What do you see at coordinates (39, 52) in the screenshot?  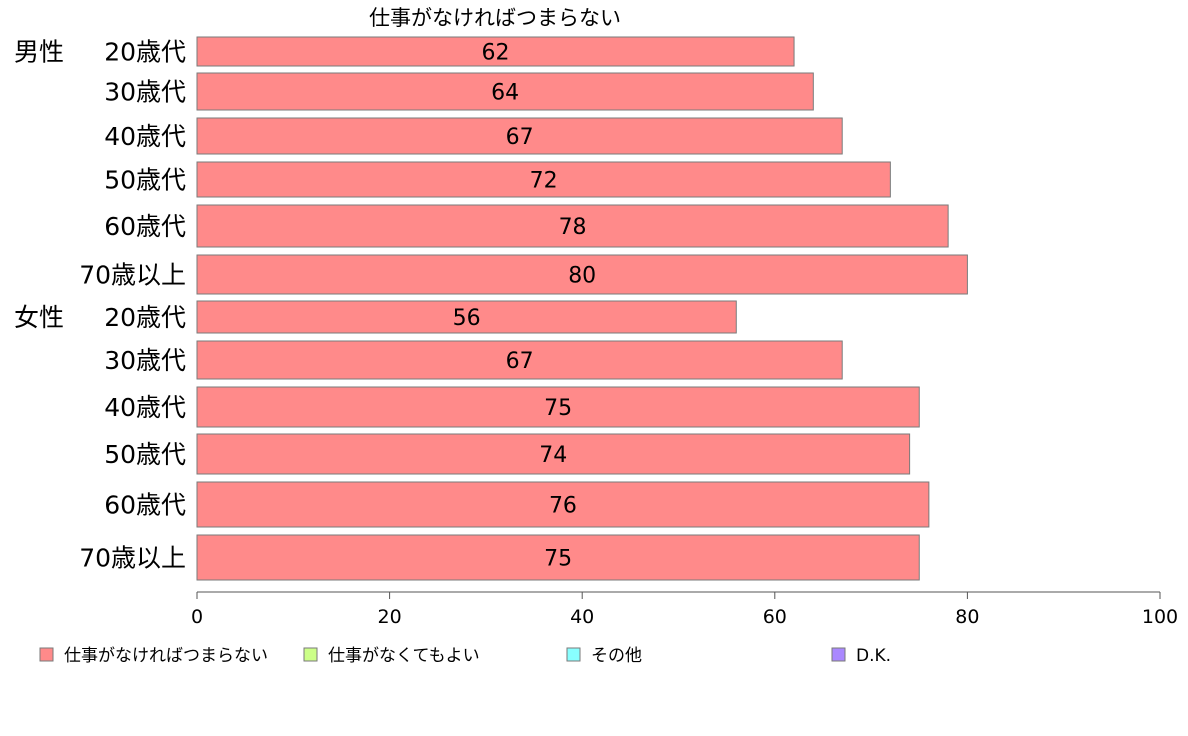 I see `group-label: 男性` at bounding box center [39, 52].